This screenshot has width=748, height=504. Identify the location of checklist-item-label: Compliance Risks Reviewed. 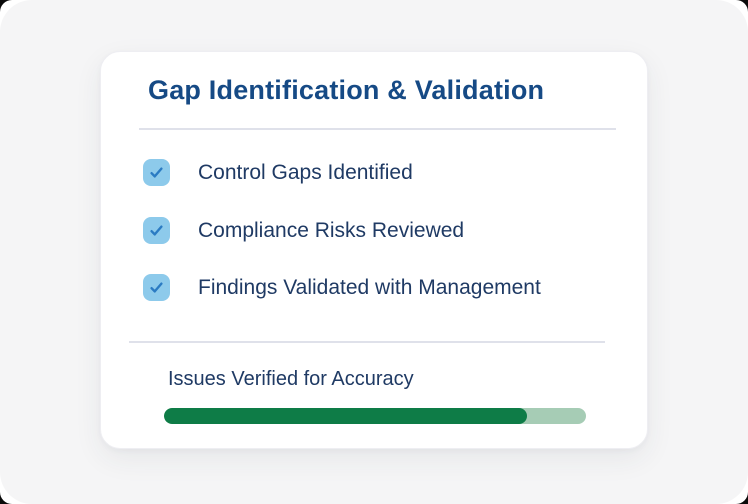
(331, 230).